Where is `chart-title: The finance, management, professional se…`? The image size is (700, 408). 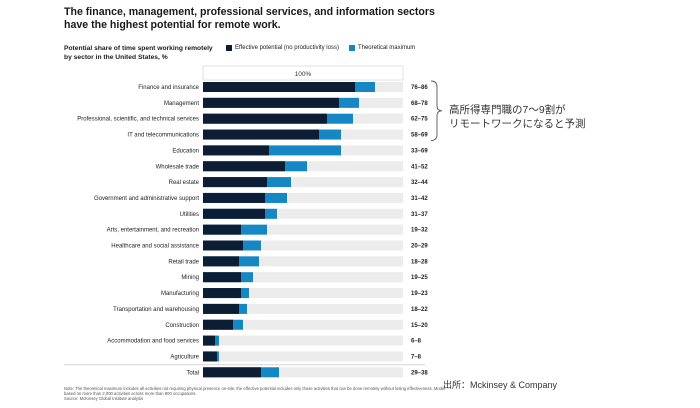
chart-title: The finance, management, professional se… is located at coordinates (249, 18).